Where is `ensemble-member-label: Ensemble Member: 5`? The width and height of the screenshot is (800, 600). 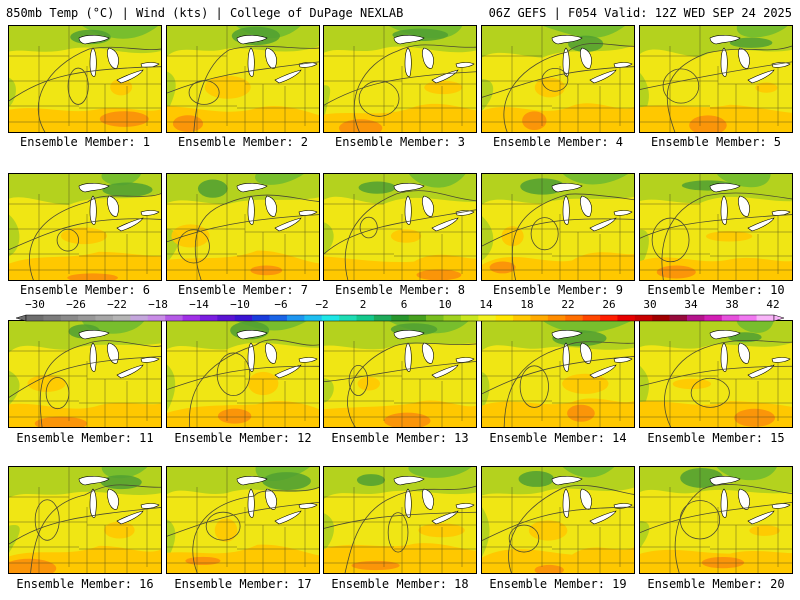 ensemble-member-label: Ensemble Member: 5 is located at coordinates (716, 142).